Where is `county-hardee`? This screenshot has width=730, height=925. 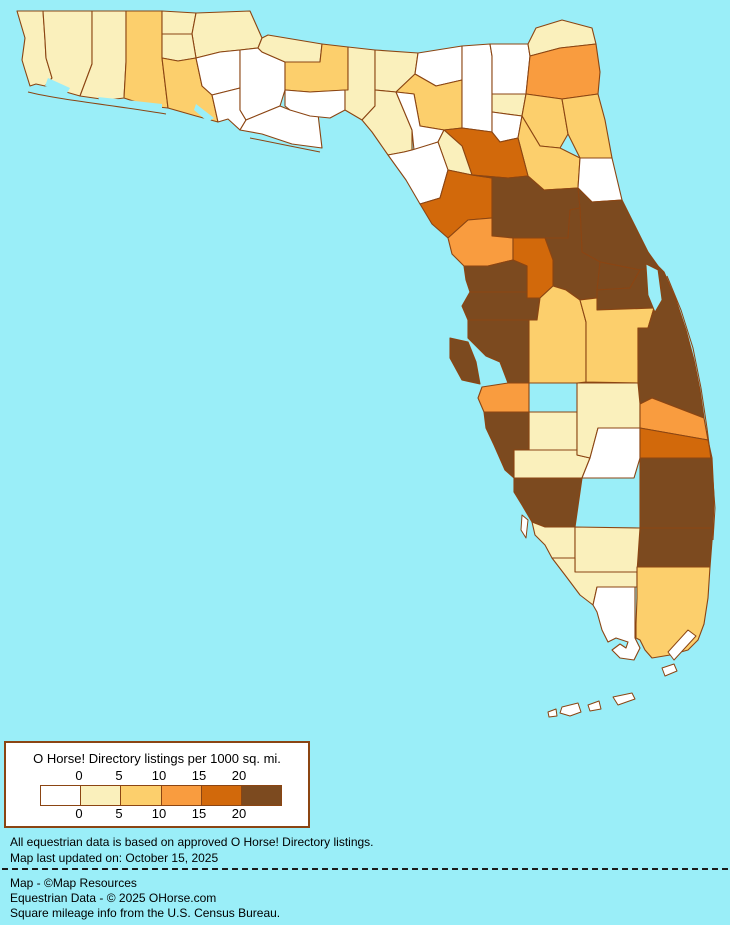
county-hardee is located at coordinates (553, 431).